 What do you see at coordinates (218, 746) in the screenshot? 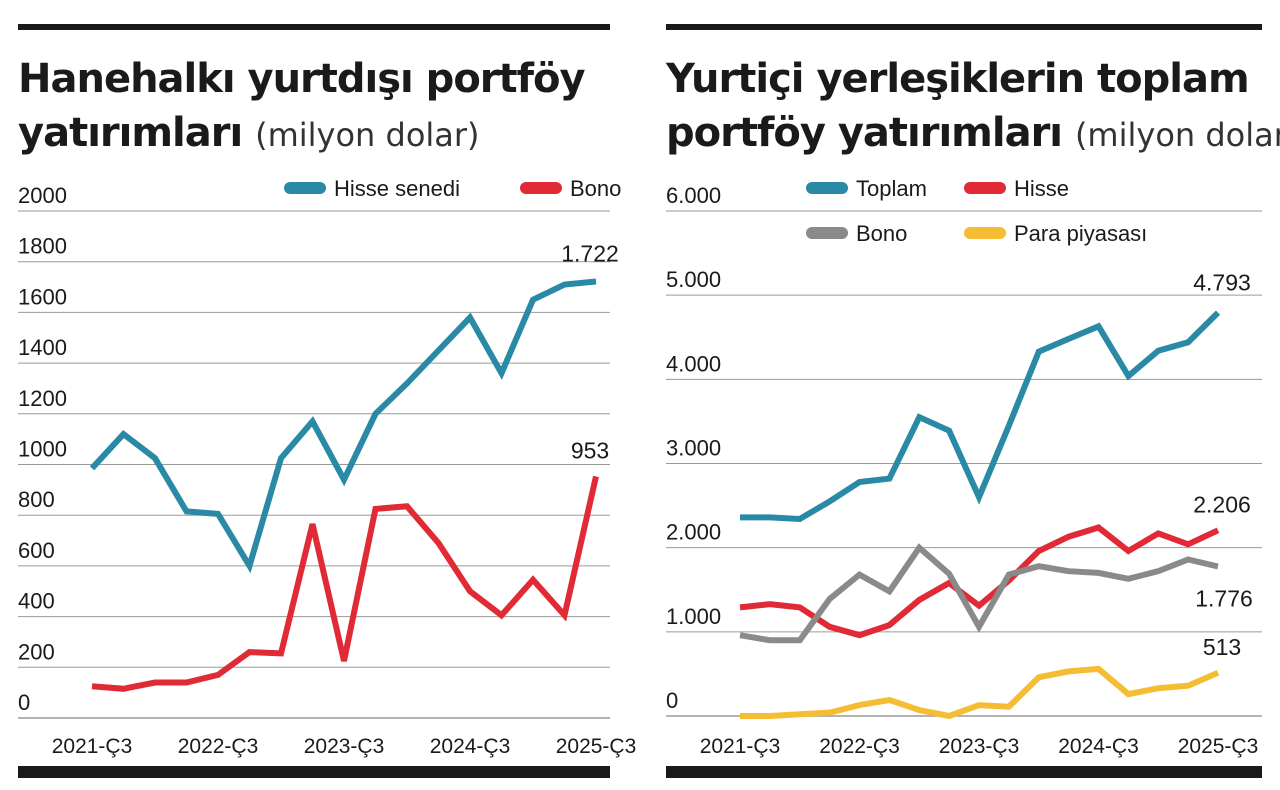
I see `left-x-tick-label: 2022-Ç3` at bounding box center [218, 746].